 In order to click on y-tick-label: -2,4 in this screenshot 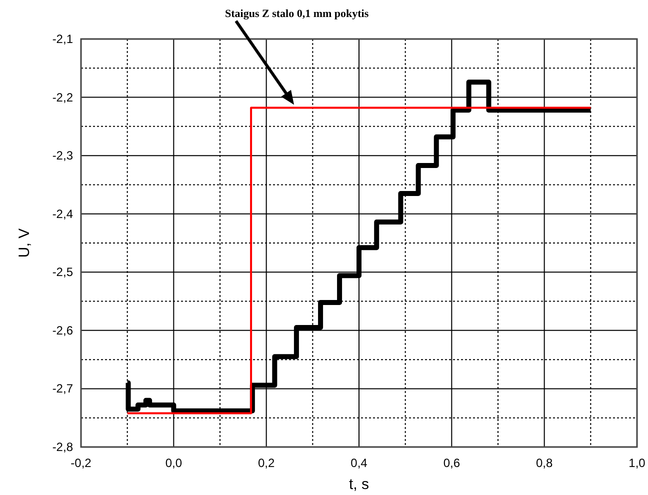, I will do `click(63, 213)`.